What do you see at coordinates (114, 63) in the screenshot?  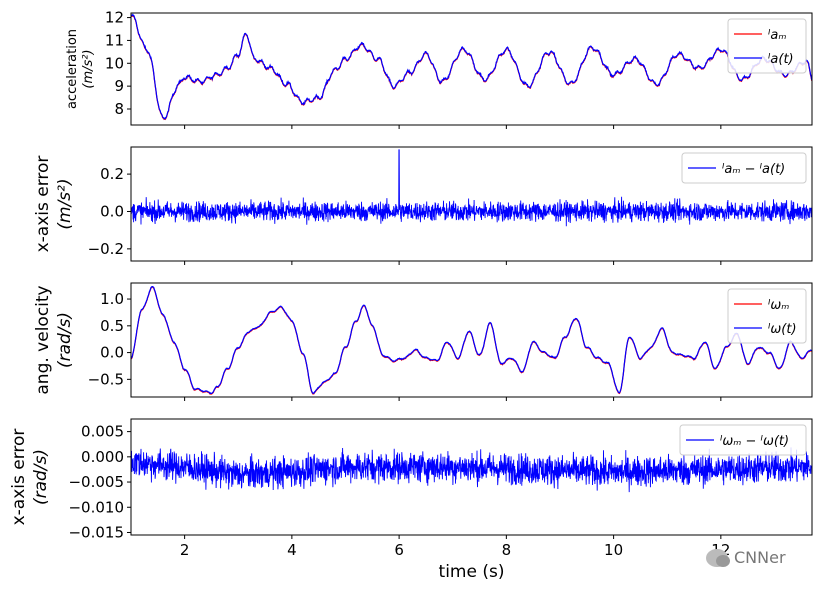 I see `y-tick-label: 10` at bounding box center [114, 63].